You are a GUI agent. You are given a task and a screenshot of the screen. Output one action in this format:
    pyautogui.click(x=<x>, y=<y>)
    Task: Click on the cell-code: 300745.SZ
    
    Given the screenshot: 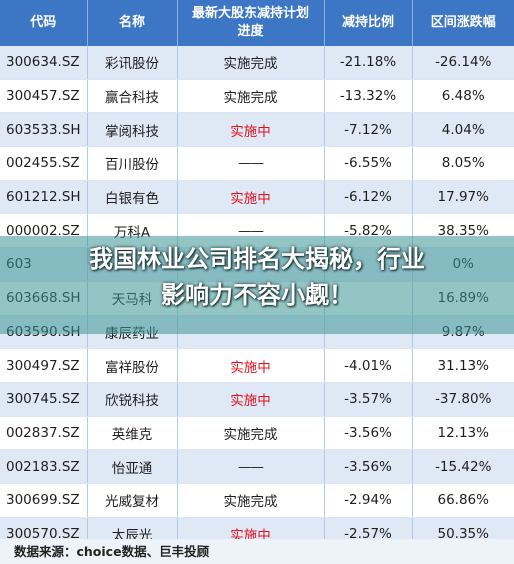 What is the action you would take?
    pyautogui.click(x=44, y=399)
    